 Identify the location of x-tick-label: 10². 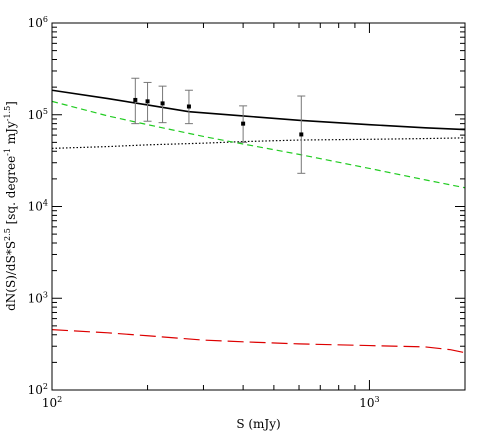
(52, 402).